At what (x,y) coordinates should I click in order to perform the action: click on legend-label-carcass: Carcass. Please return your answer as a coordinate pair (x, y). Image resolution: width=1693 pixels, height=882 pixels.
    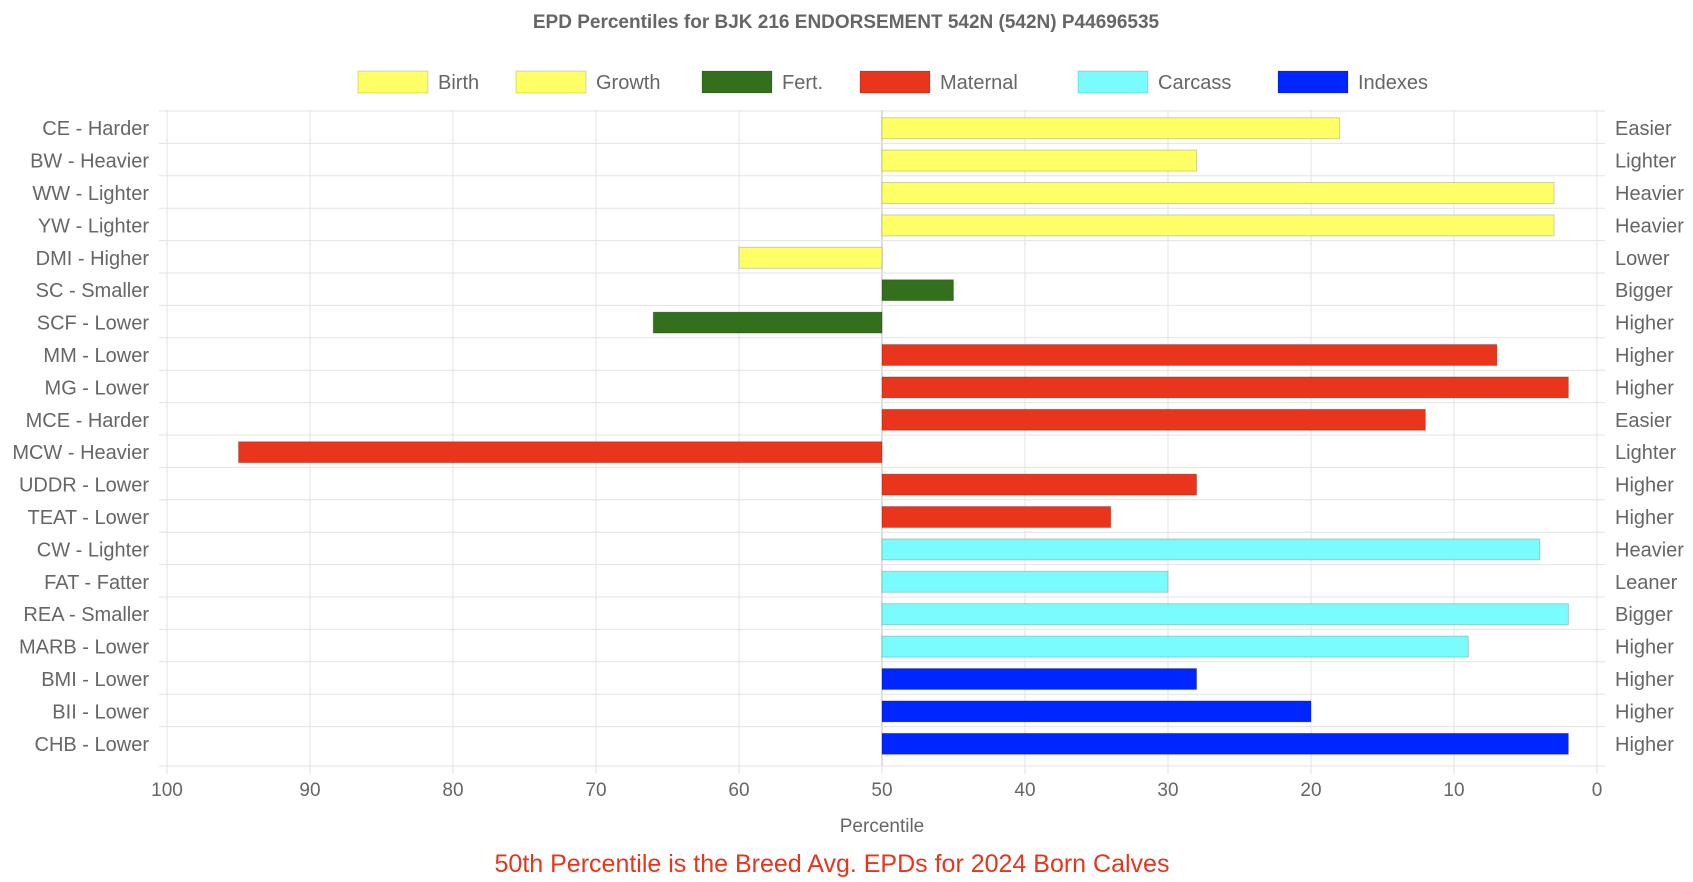
    Looking at the image, I should click on (1194, 83).